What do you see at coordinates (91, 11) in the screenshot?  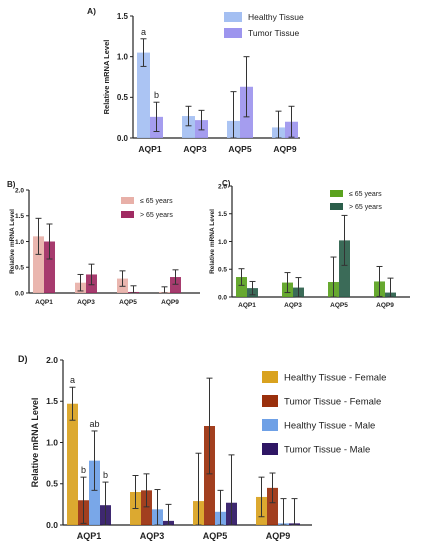 I see `panel-label: A)` at bounding box center [91, 11].